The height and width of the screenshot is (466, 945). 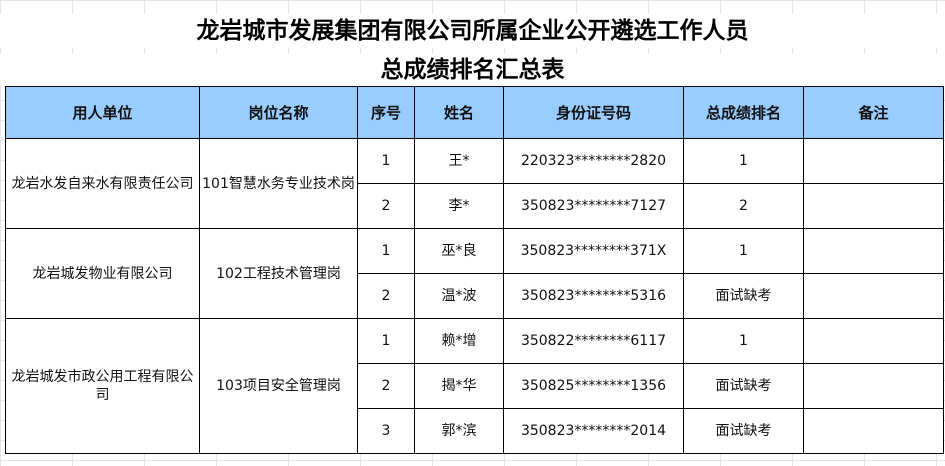 I want to click on unit-cell: 龙岩城发物业有限公司, so click(x=102, y=273).